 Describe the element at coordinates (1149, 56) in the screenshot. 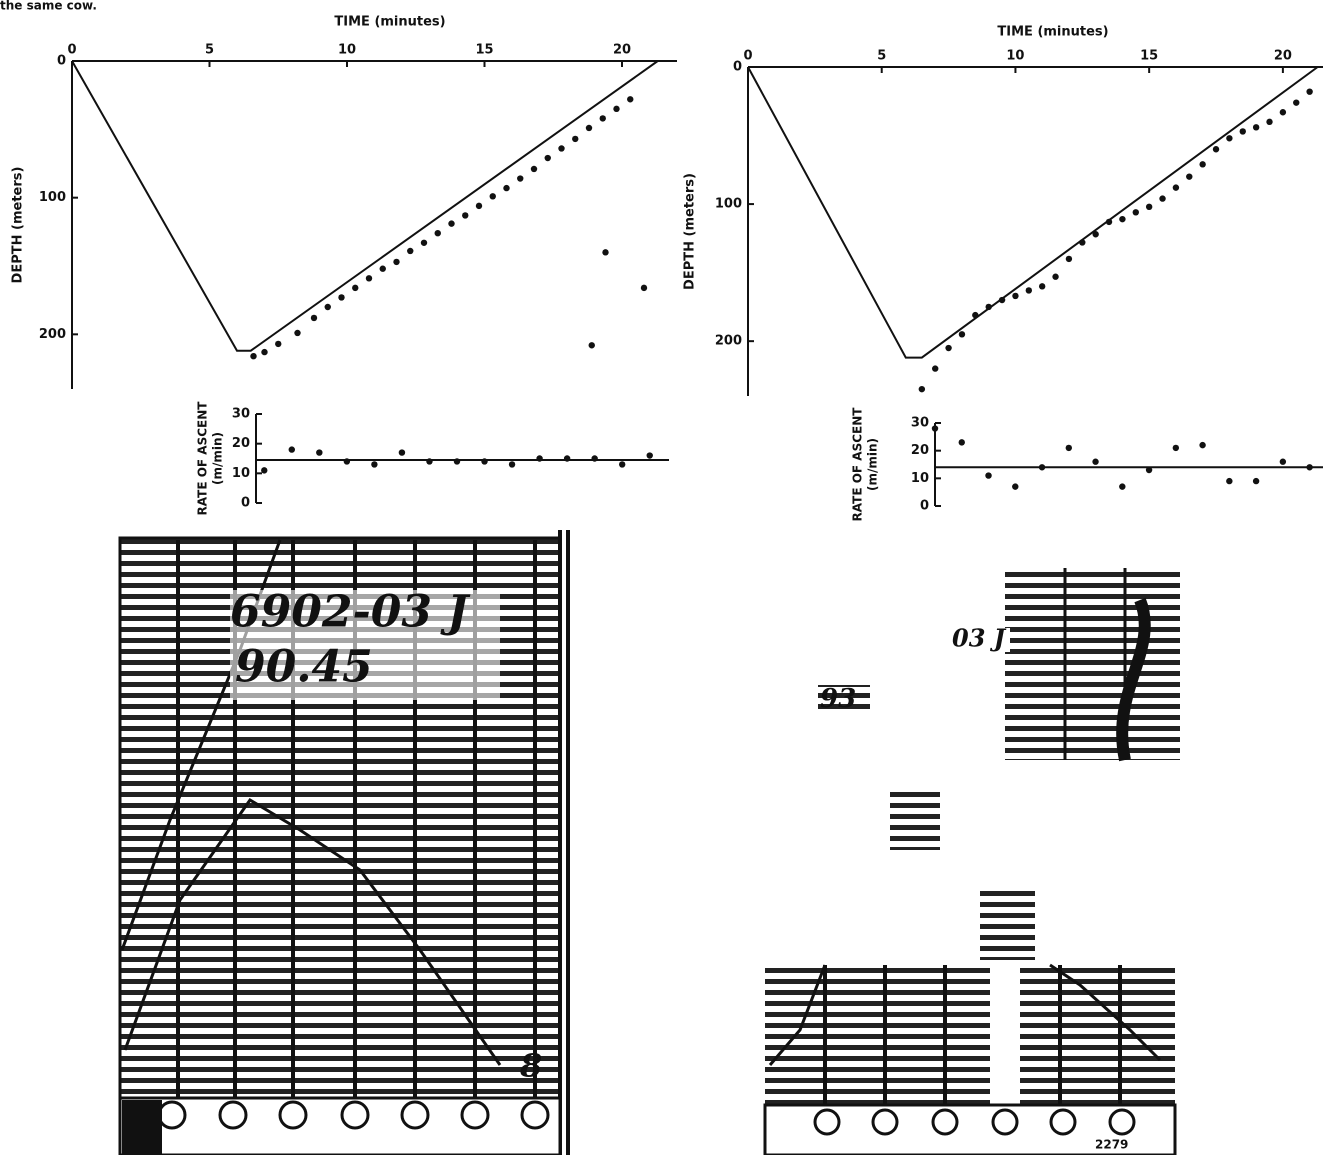

I see `x-tick-label: 15` at that location.